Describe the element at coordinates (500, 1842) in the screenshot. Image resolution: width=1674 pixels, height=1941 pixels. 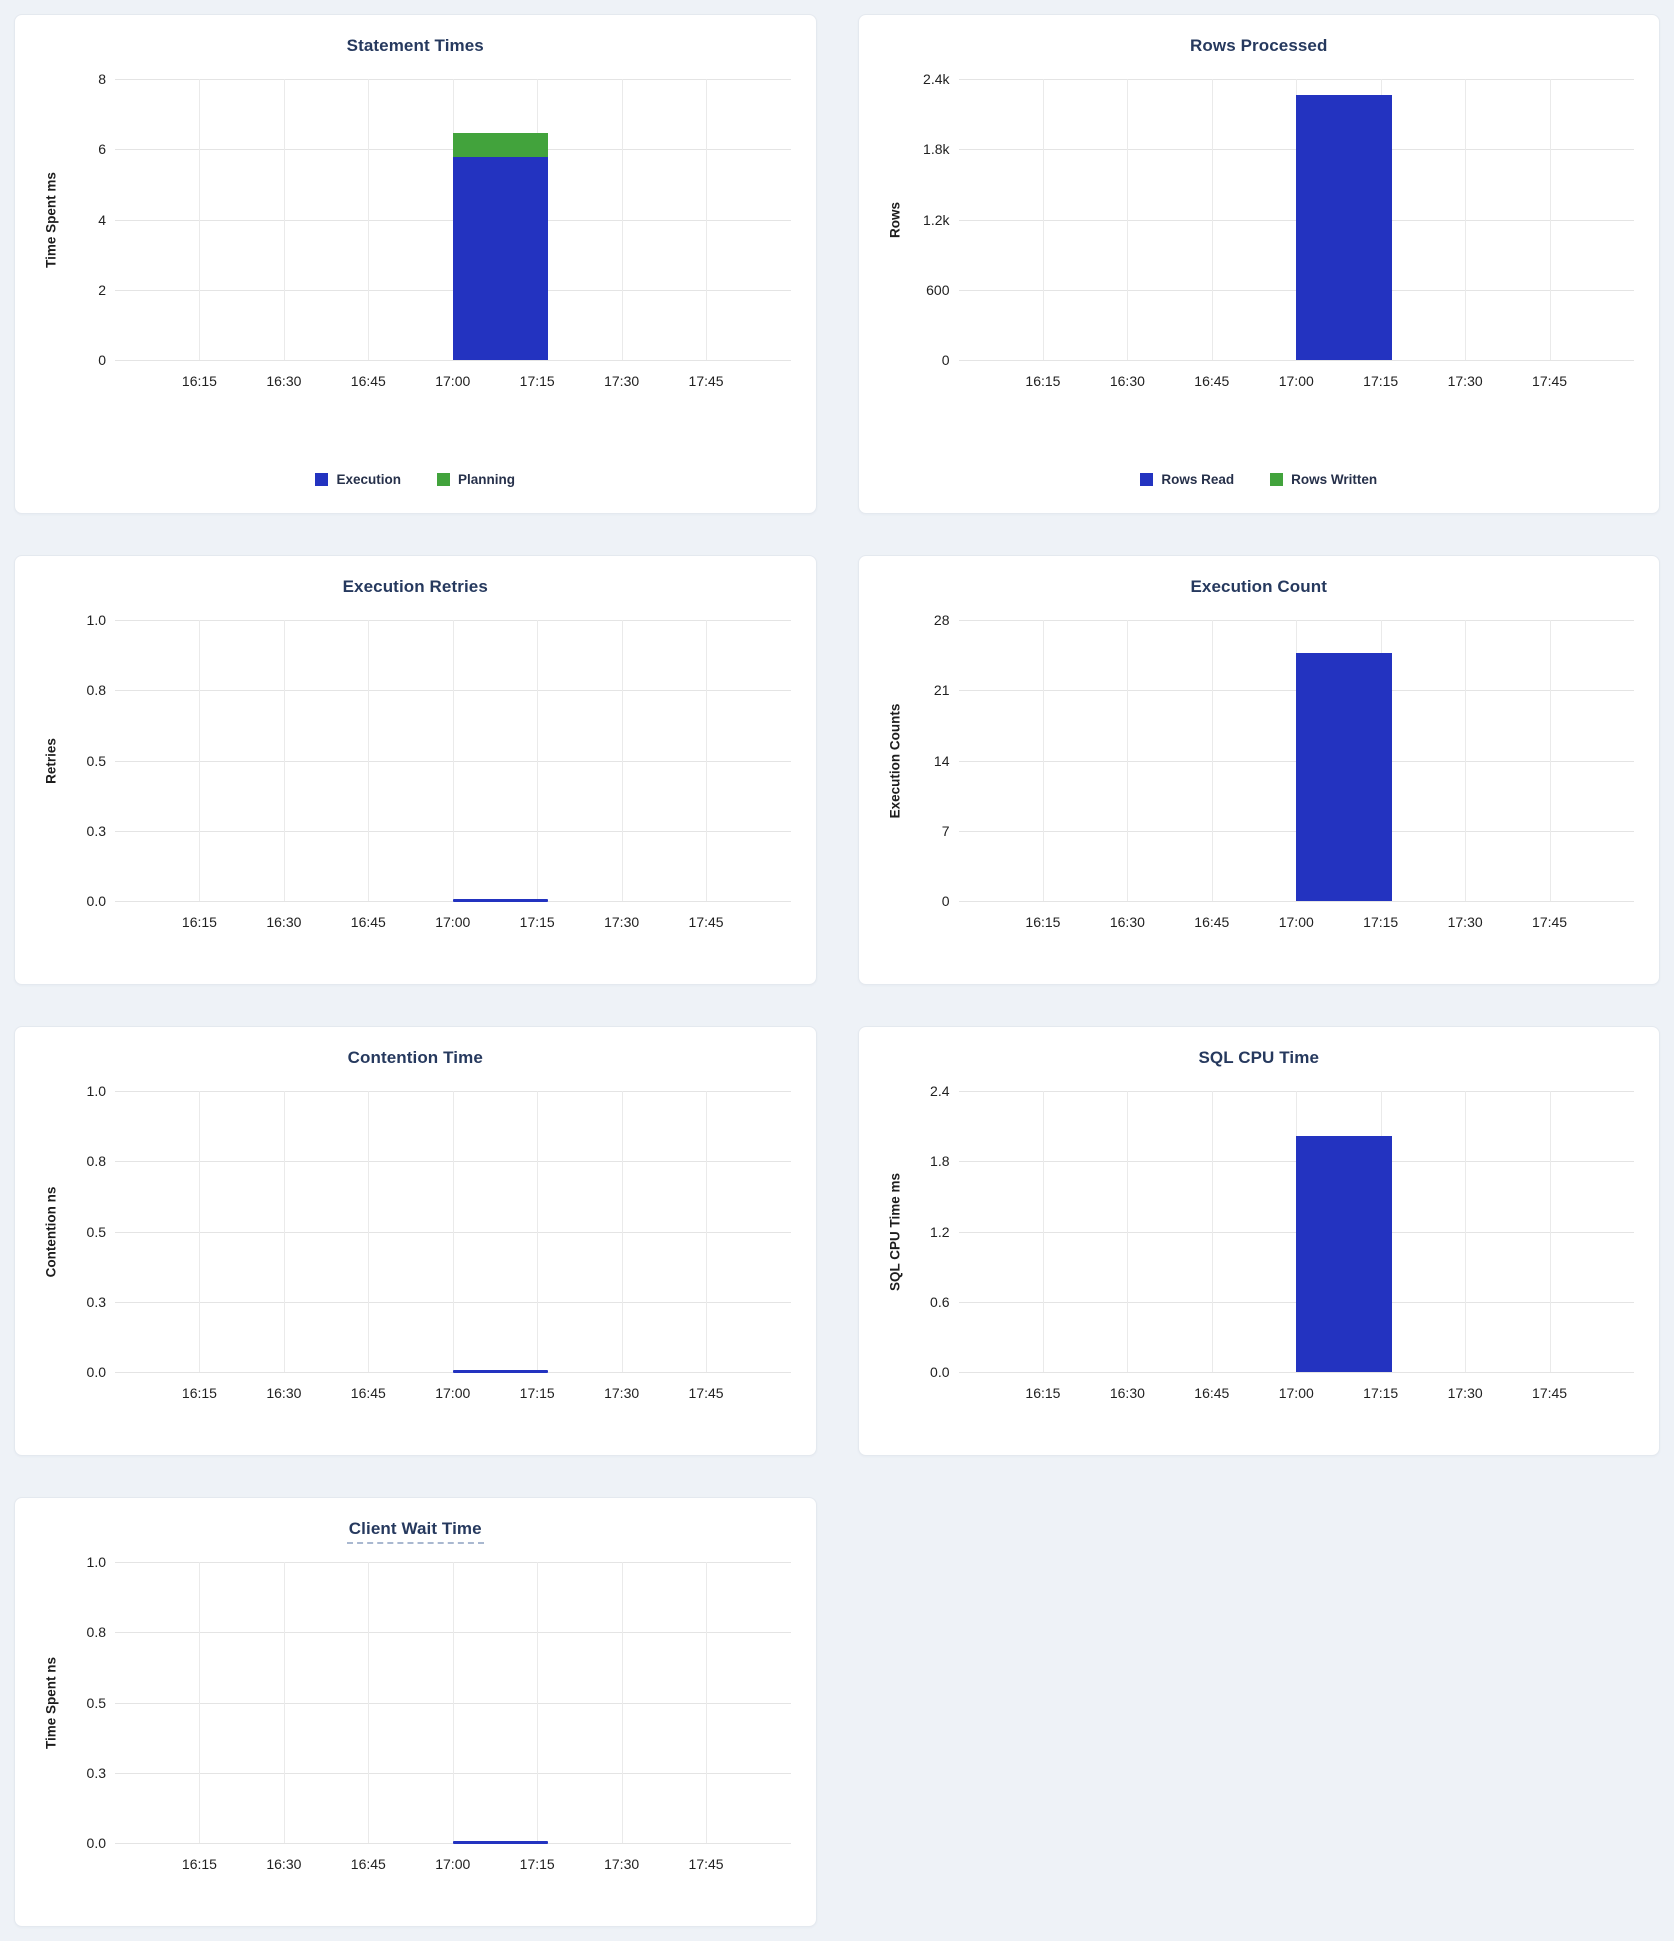
I see `series-line-client-wait` at that location.